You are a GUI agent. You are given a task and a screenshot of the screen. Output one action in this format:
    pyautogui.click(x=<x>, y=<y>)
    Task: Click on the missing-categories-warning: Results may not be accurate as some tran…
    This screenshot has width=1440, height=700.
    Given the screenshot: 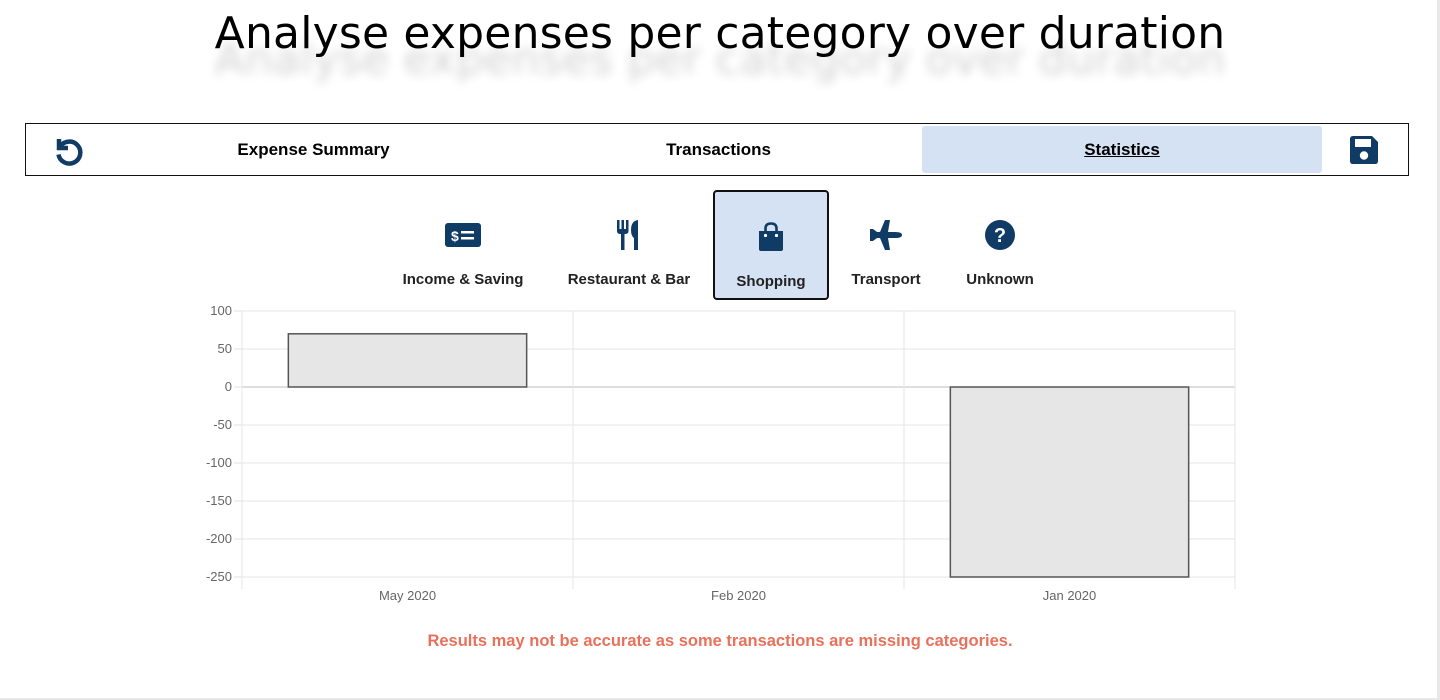 What is the action you would take?
    pyautogui.click(x=720, y=641)
    